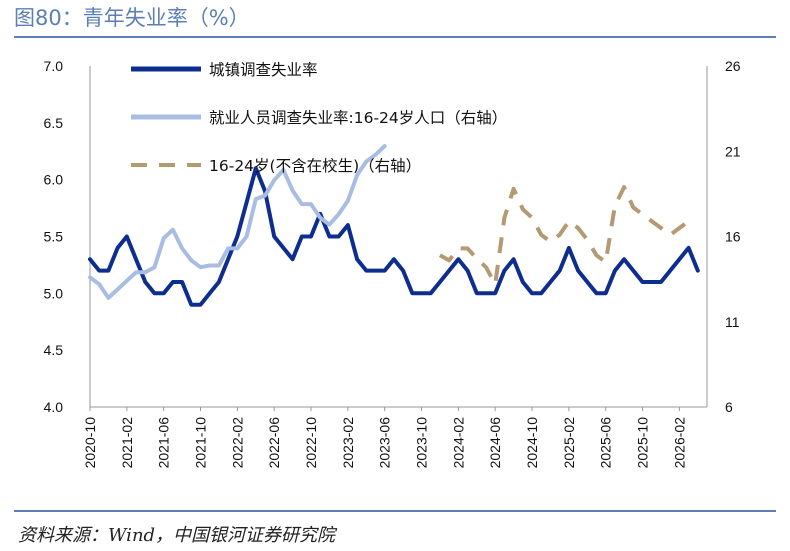 The image size is (790, 551). What do you see at coordinates (348, 443) in the screenshot?
I see `x-tick-label: 2023-02` at bounding box center [348, 443].